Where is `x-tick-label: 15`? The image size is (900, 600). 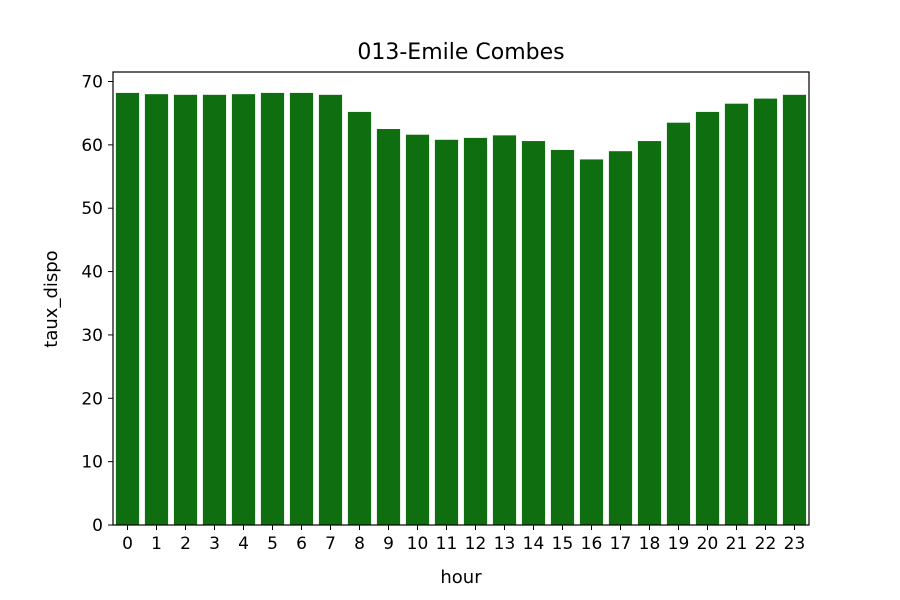 x-tick-label: 15 is located at coordinates (563, 544).